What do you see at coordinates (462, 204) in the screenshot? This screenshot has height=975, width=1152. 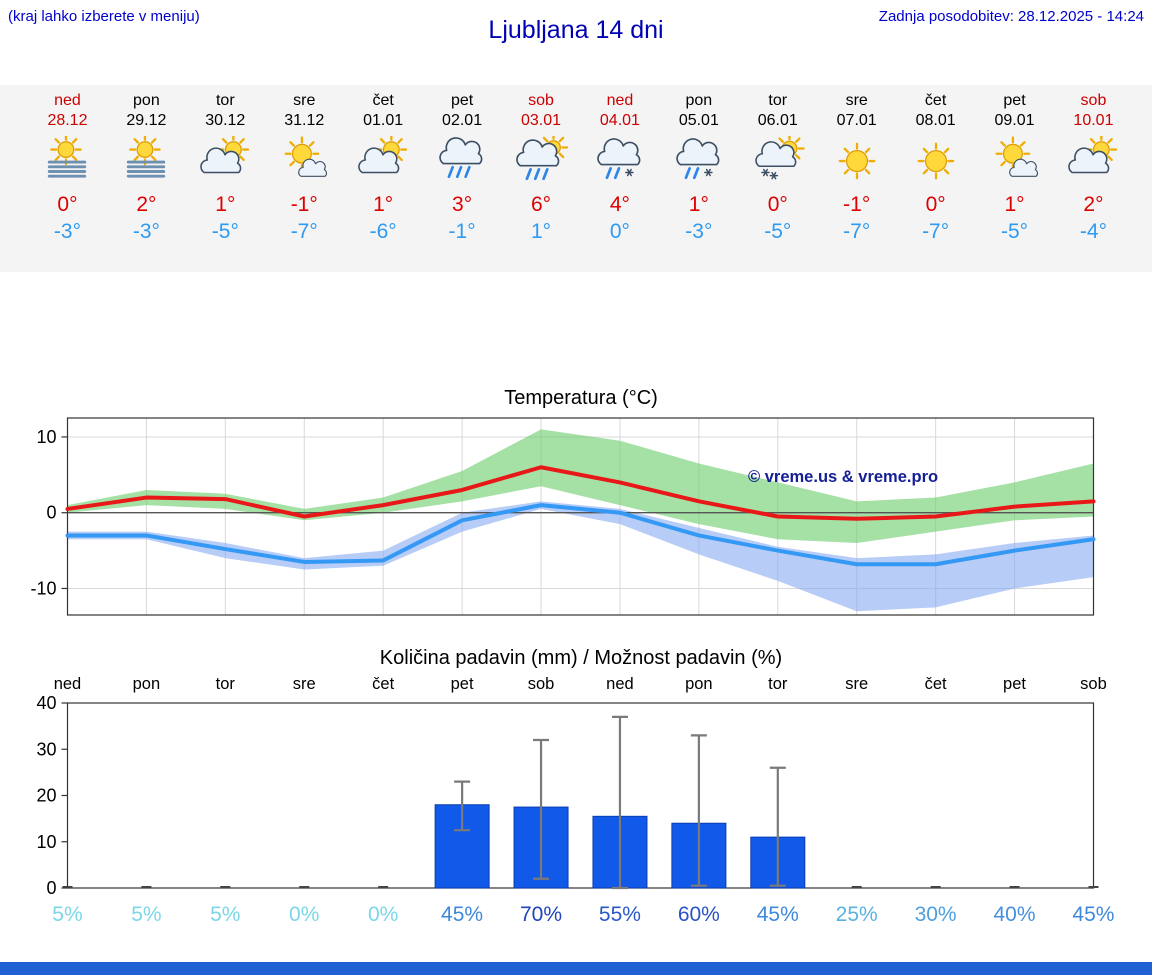 I see `day-max-temp: 3°` at bounding box center [462, 204].